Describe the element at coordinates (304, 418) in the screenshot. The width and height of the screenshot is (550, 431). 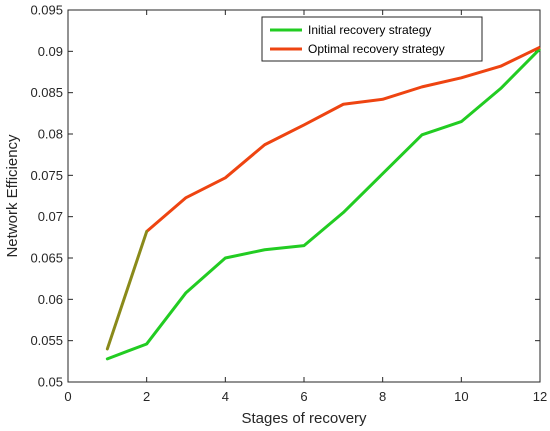
I see `x-axis-label: Stages of recovery` at that location.